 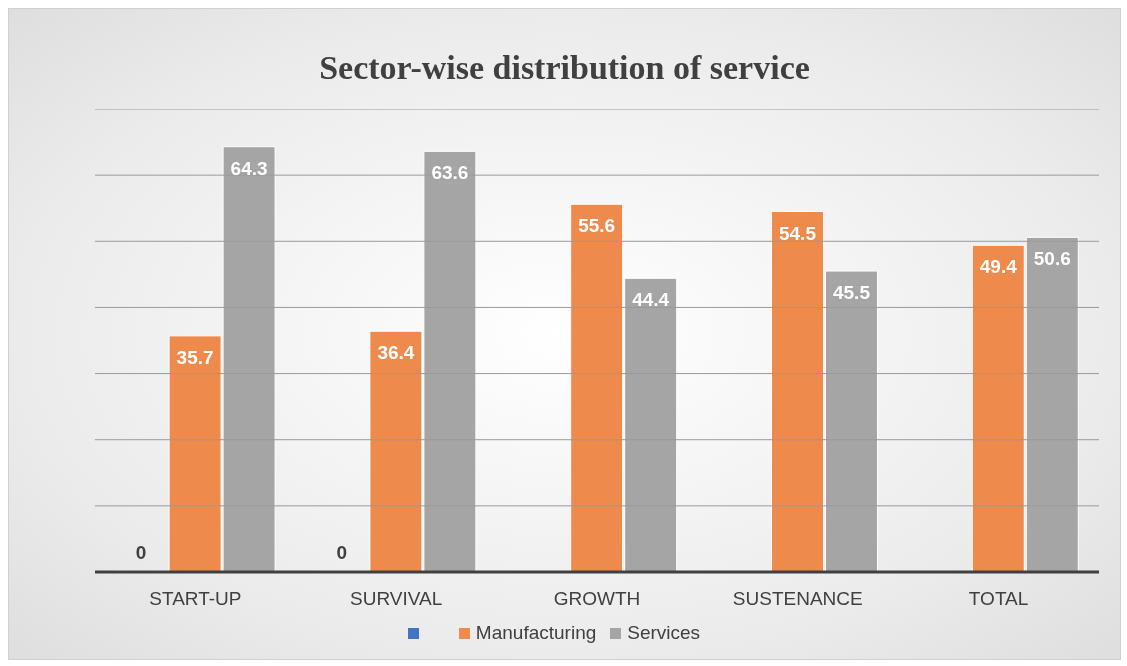 What do you see at coordinates (851, 293) in the screenshot?
I see `data-label: 45.5` at bounding box center [851, 293].